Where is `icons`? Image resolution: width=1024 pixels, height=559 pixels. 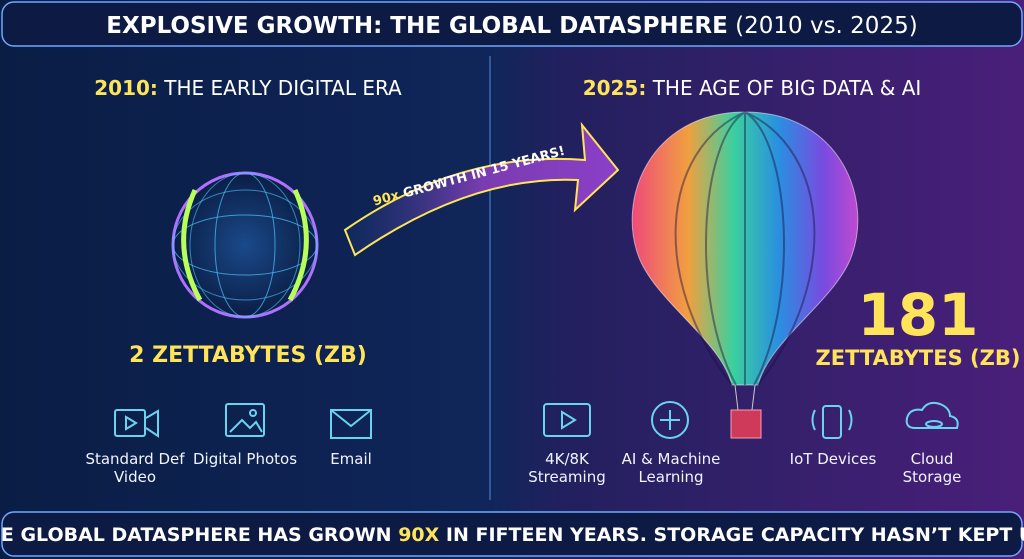 icons is located at coordinates (536, 420).